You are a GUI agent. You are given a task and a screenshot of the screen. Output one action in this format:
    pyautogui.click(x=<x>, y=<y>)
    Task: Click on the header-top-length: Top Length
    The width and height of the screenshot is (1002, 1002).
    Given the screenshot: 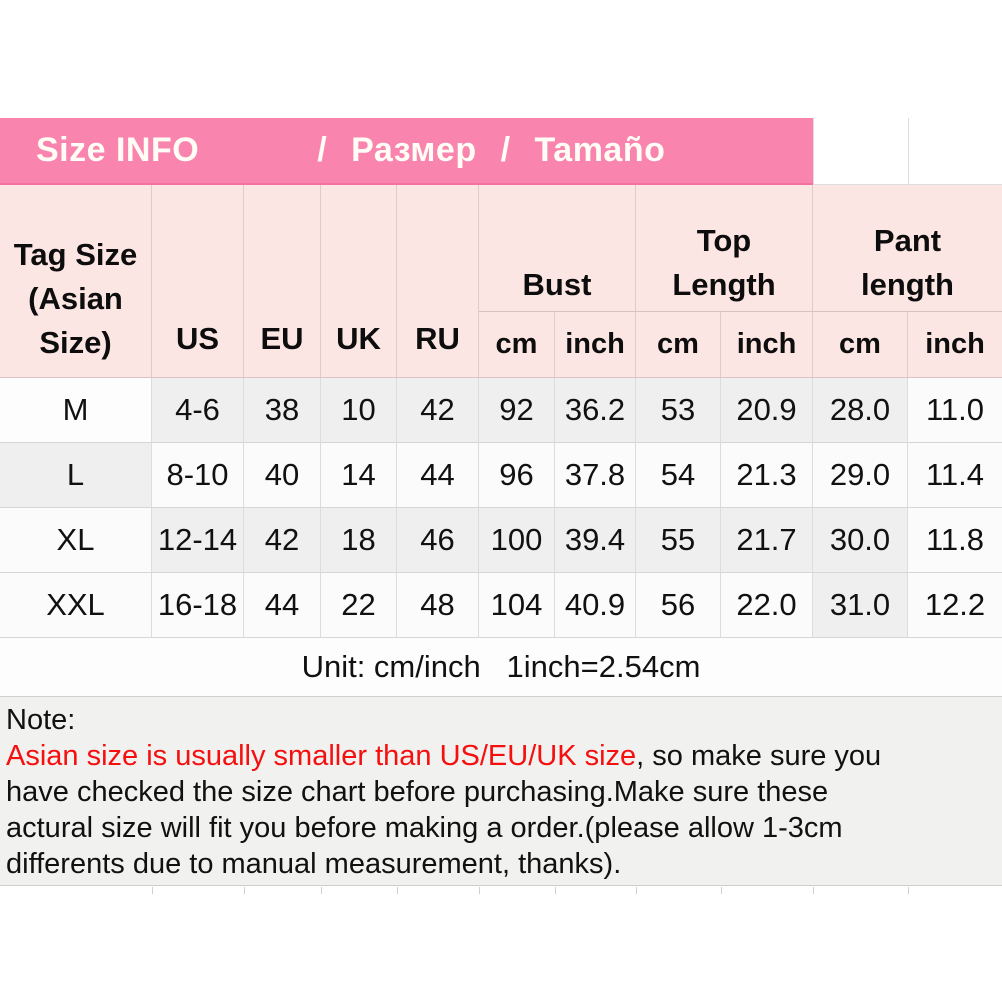 What is the action you would take?
    pyautogui.click(x=724, y=248)
    